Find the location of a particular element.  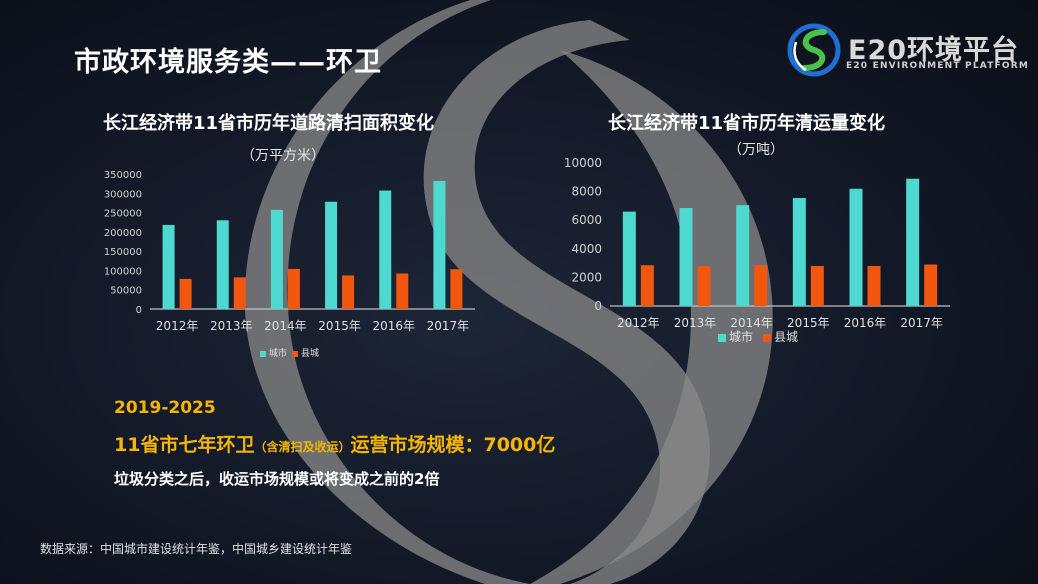

y-tick-label: 100000 is located at coordinates (123, 271).